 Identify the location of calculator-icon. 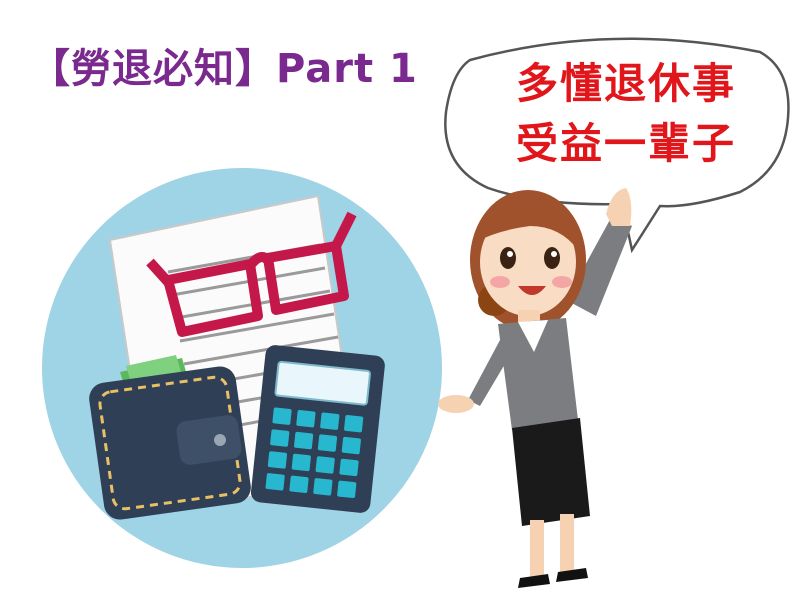
(317, 429).